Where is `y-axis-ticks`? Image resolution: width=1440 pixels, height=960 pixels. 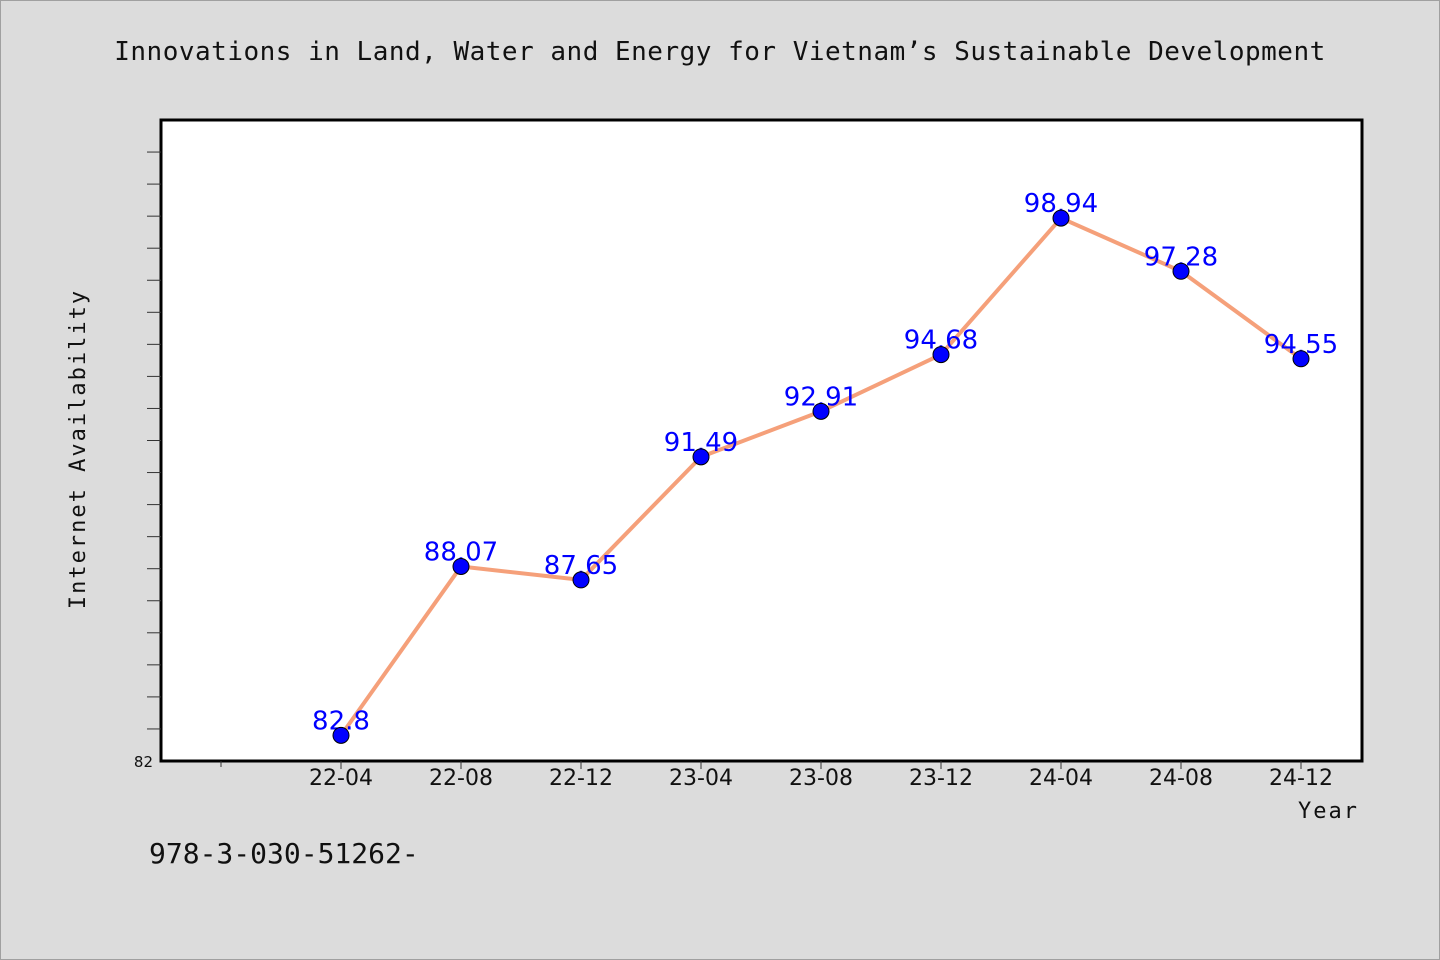 y-axis-ticks is located at coordinates (154, 440).